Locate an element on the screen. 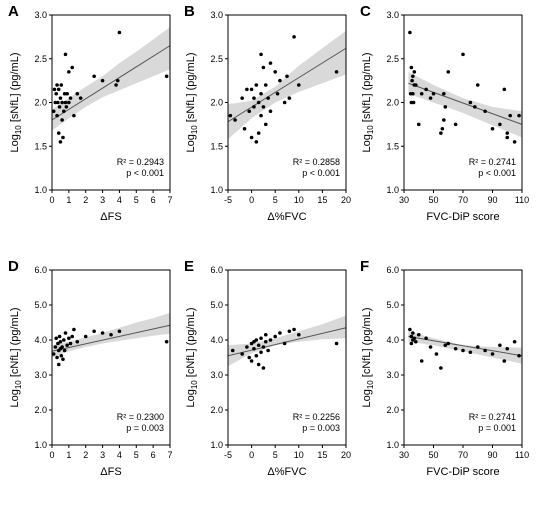  x-tick-label: 15 is located at coordinates (322, 455).